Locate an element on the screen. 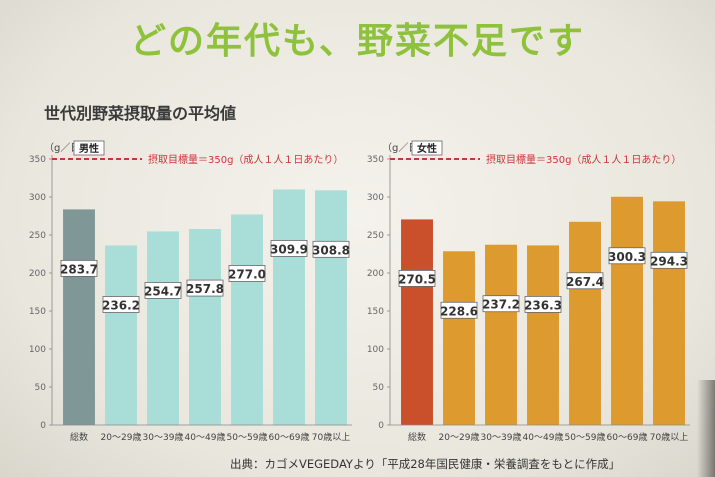 The height and width of the screenshot is (477, 715). value-label: 309.9 is located at coordinates (289, 249).